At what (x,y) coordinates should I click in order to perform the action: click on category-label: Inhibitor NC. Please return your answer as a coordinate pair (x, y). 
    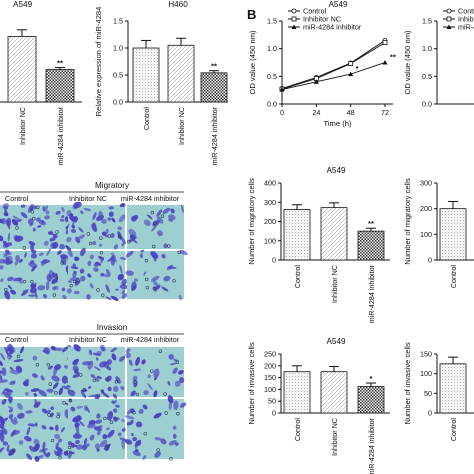
    Looking at the image, I should click on (181, 126).